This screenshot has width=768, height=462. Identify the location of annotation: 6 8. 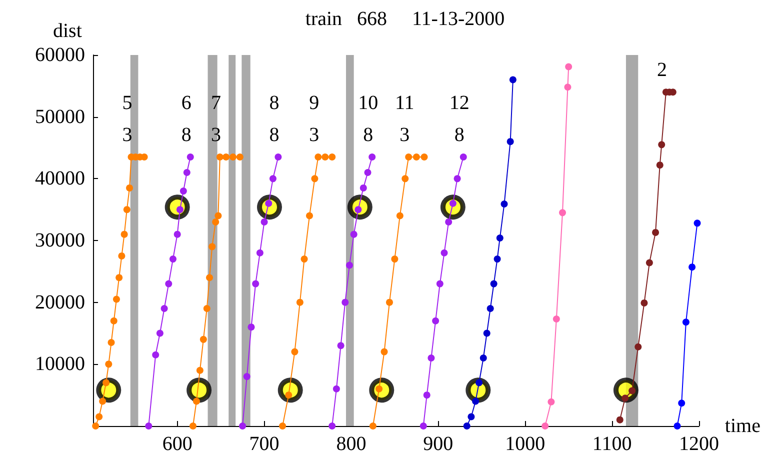
(186, 119).